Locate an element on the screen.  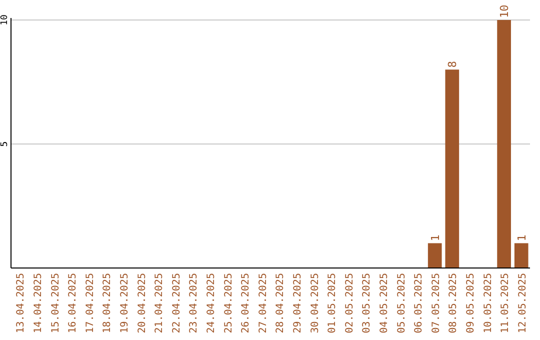
x-tick-label: 04.05.2025 is located at coordinates (384, 303).